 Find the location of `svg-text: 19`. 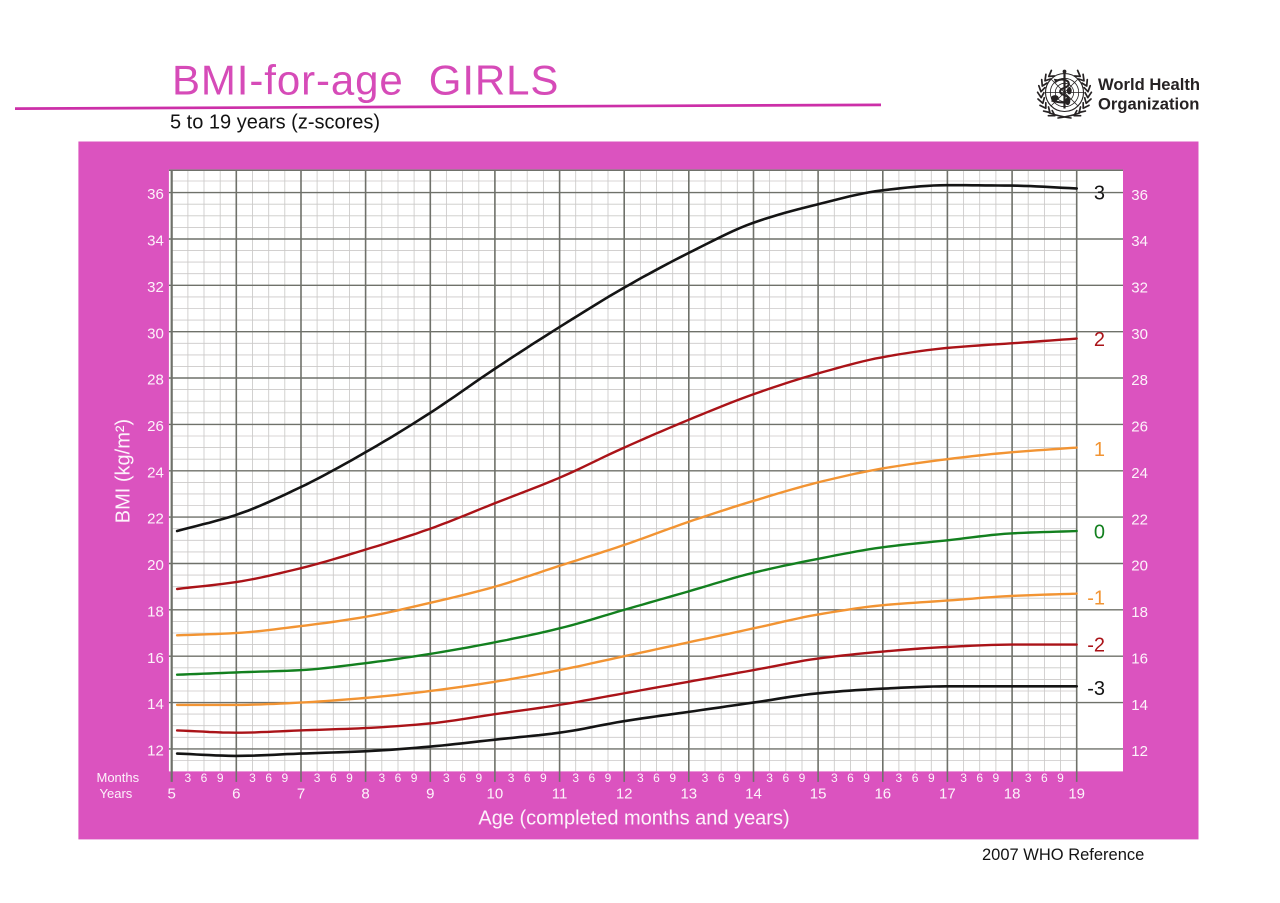

svg-text: 19 is located at coordinates (1076, 794).